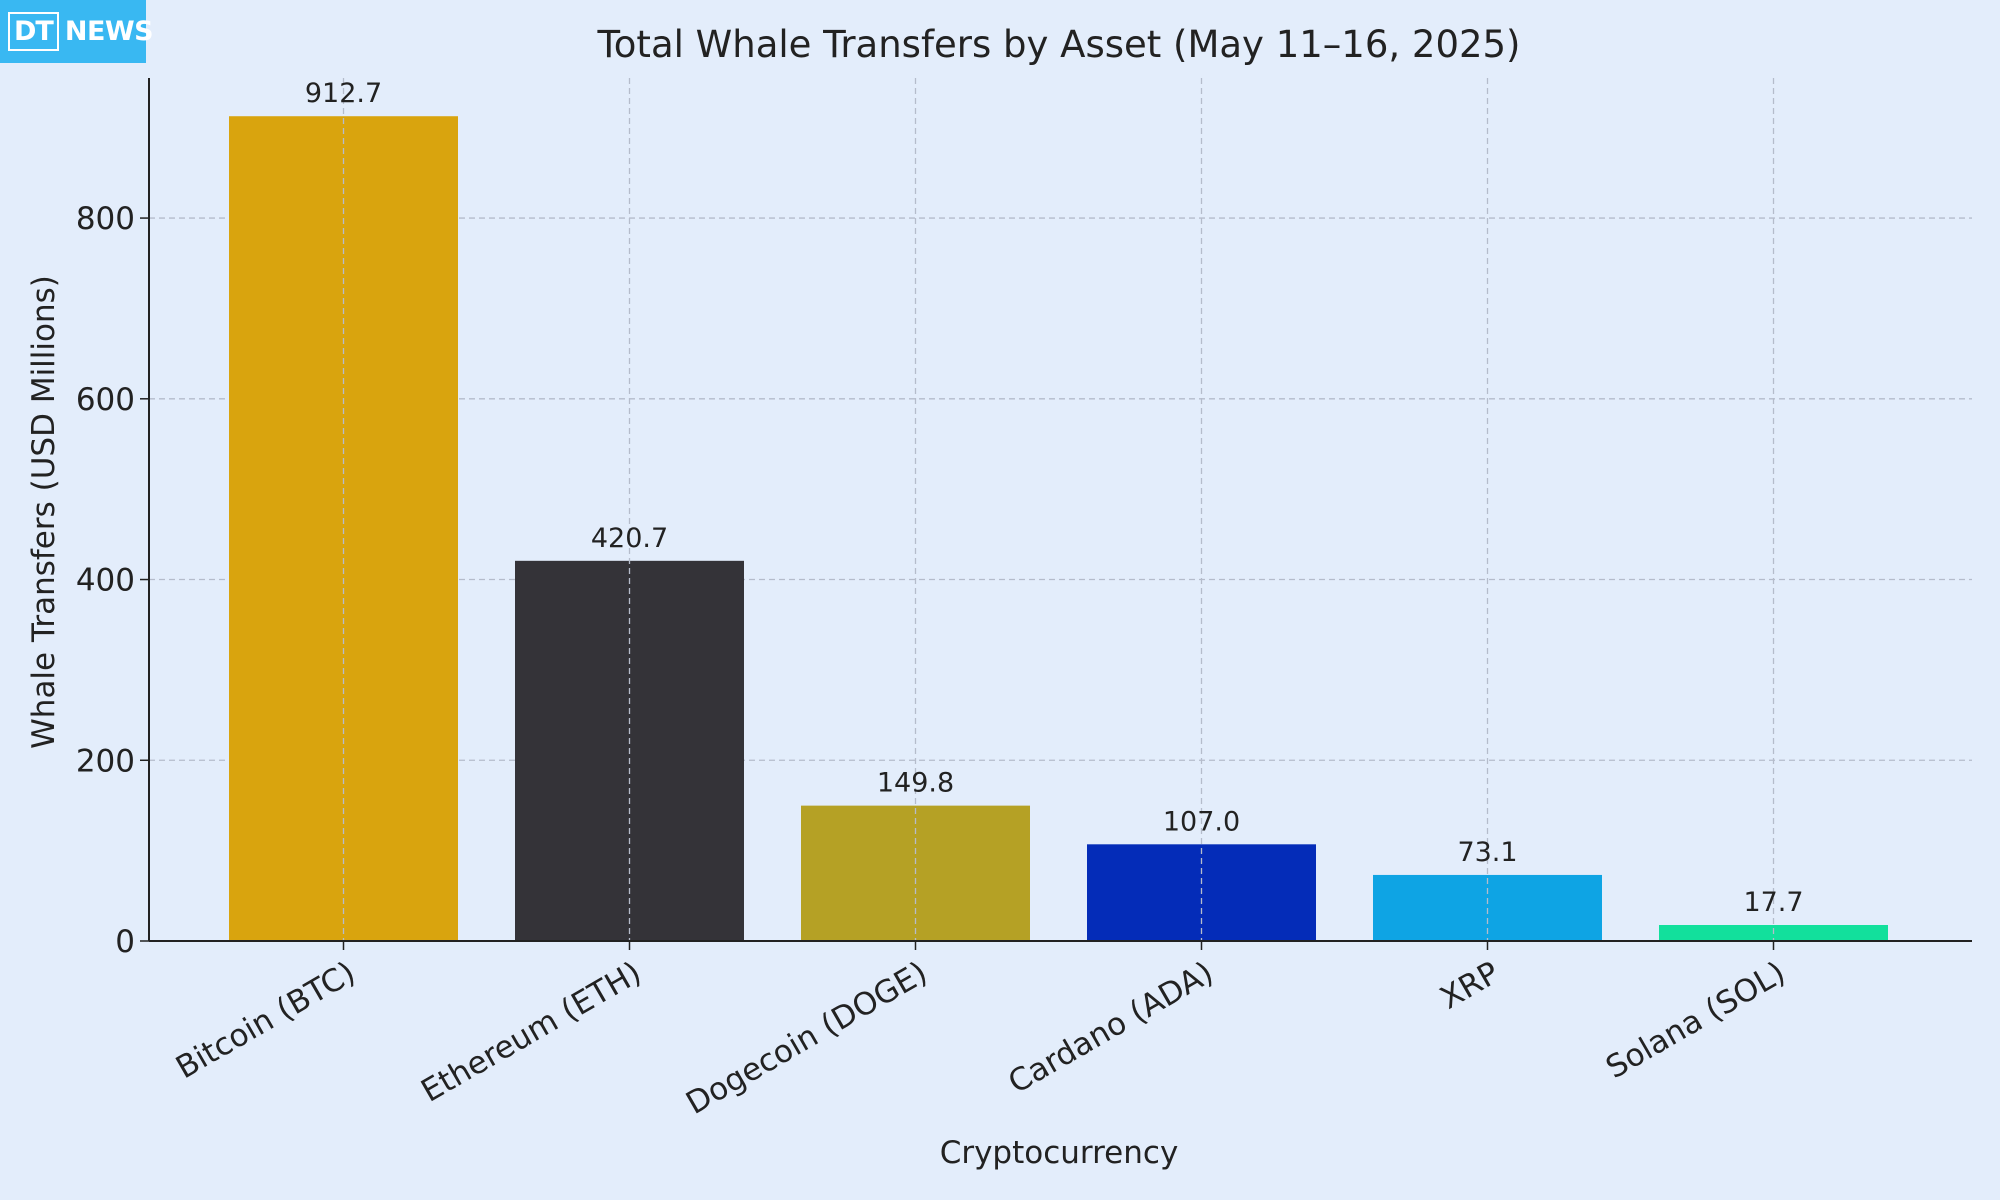 Image resolution: width=2000 pixels, height=1200 pixels. What do you see at coordinates (1110, 1028) in the screenshot?
I see `x-tick-label: Cardano (ADA)` at bounding box center [1110, 1028].